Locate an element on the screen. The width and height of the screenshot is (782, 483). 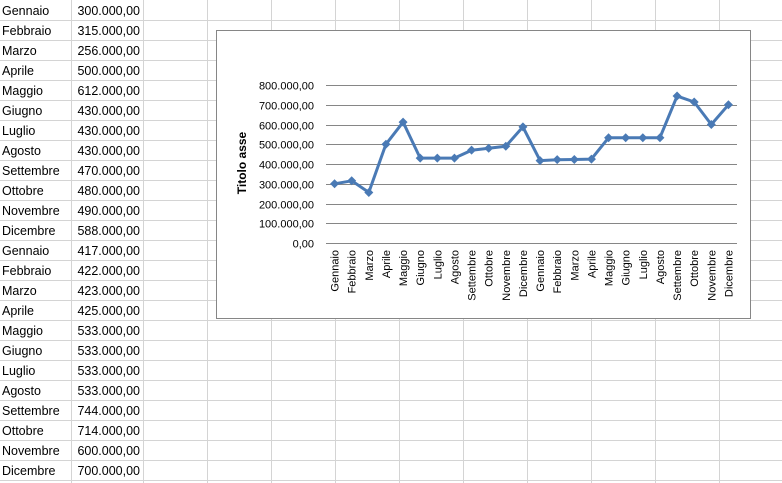
cell-value: 480.000,00 is located at coordinates (108, 191).